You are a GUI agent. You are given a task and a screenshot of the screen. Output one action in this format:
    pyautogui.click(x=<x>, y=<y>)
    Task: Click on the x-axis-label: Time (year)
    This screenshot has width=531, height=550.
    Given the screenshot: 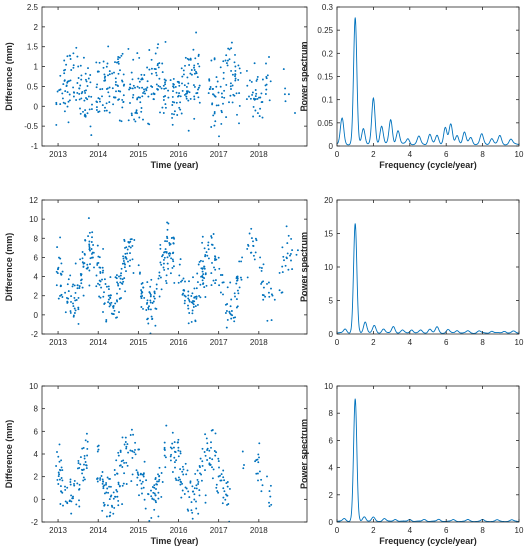 What is the action you would take?
    pyautogui.click(x=175, y=165)
    